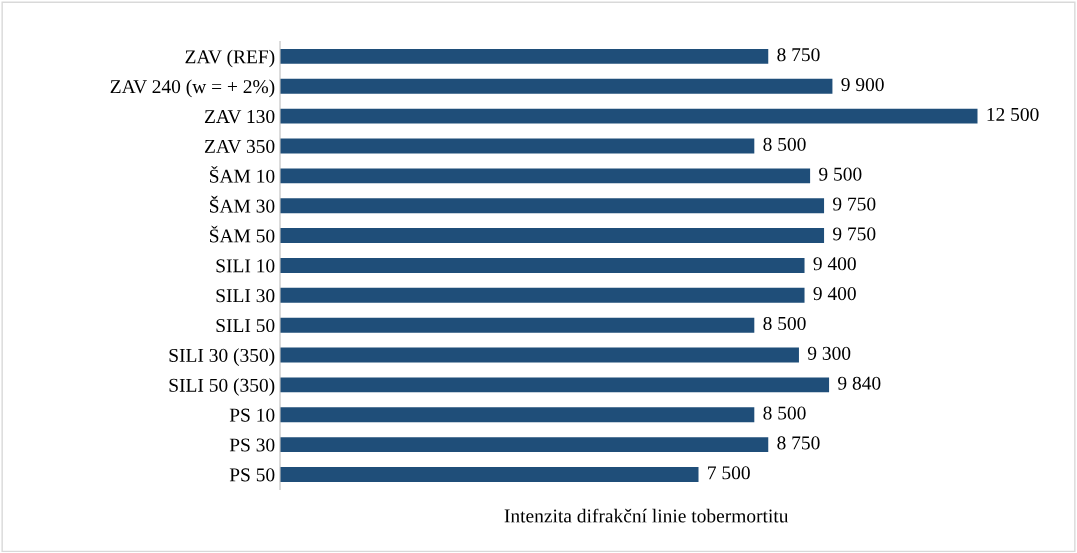  Describe the element at coordinates (242, 204) in the screenshot. I see `y-tick-label: ŠAM 30` at that location.